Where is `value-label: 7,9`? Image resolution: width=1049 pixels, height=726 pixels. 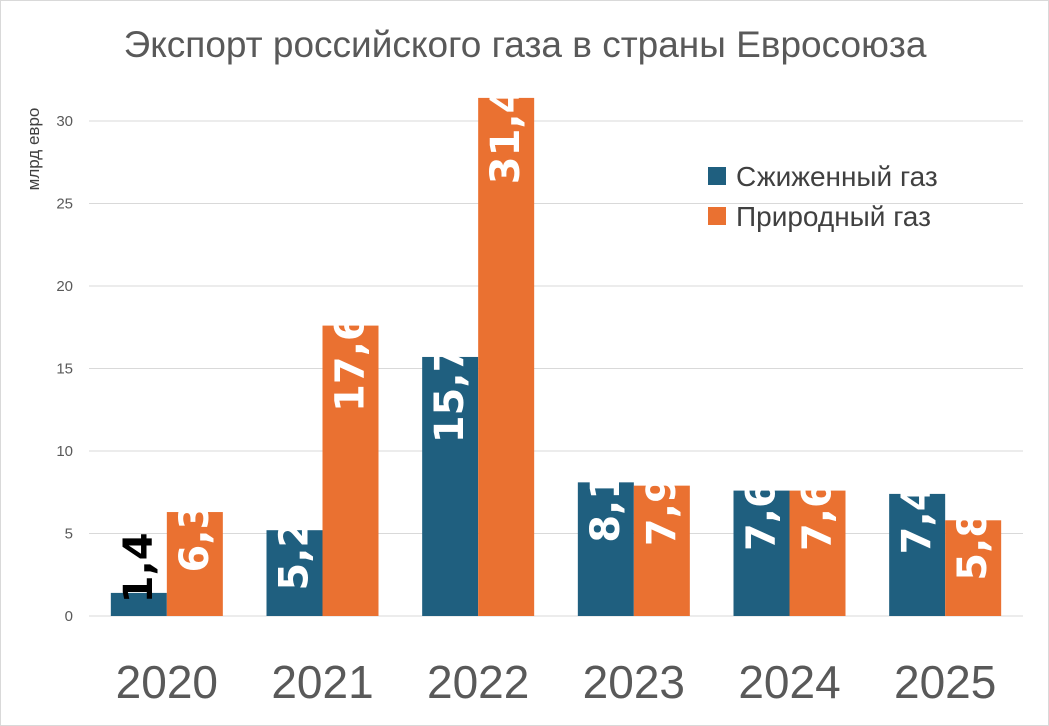 value-label: 7,9 is located at coordinates (662, 510).